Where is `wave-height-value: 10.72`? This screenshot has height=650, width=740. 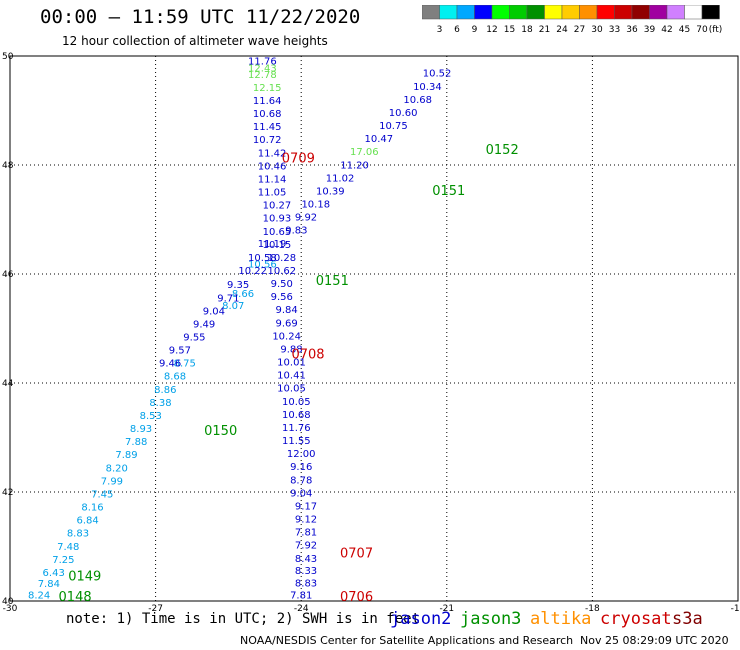
wave-height-value: 10.72 is located at coordinates (267, 140).